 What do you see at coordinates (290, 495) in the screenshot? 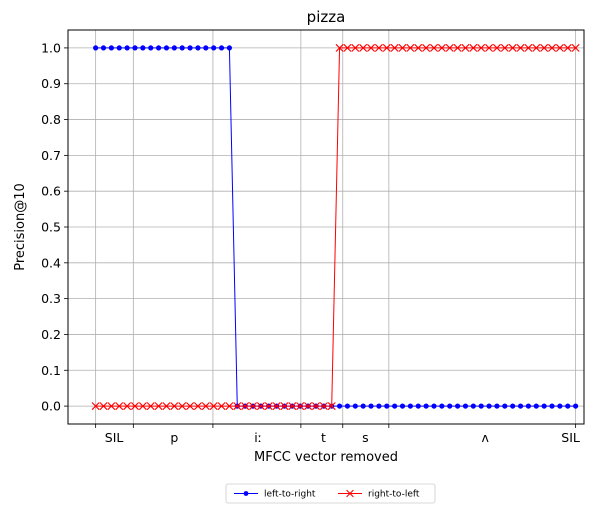
I see `legend-label: left-to-right` at bounding box center [290, 495].